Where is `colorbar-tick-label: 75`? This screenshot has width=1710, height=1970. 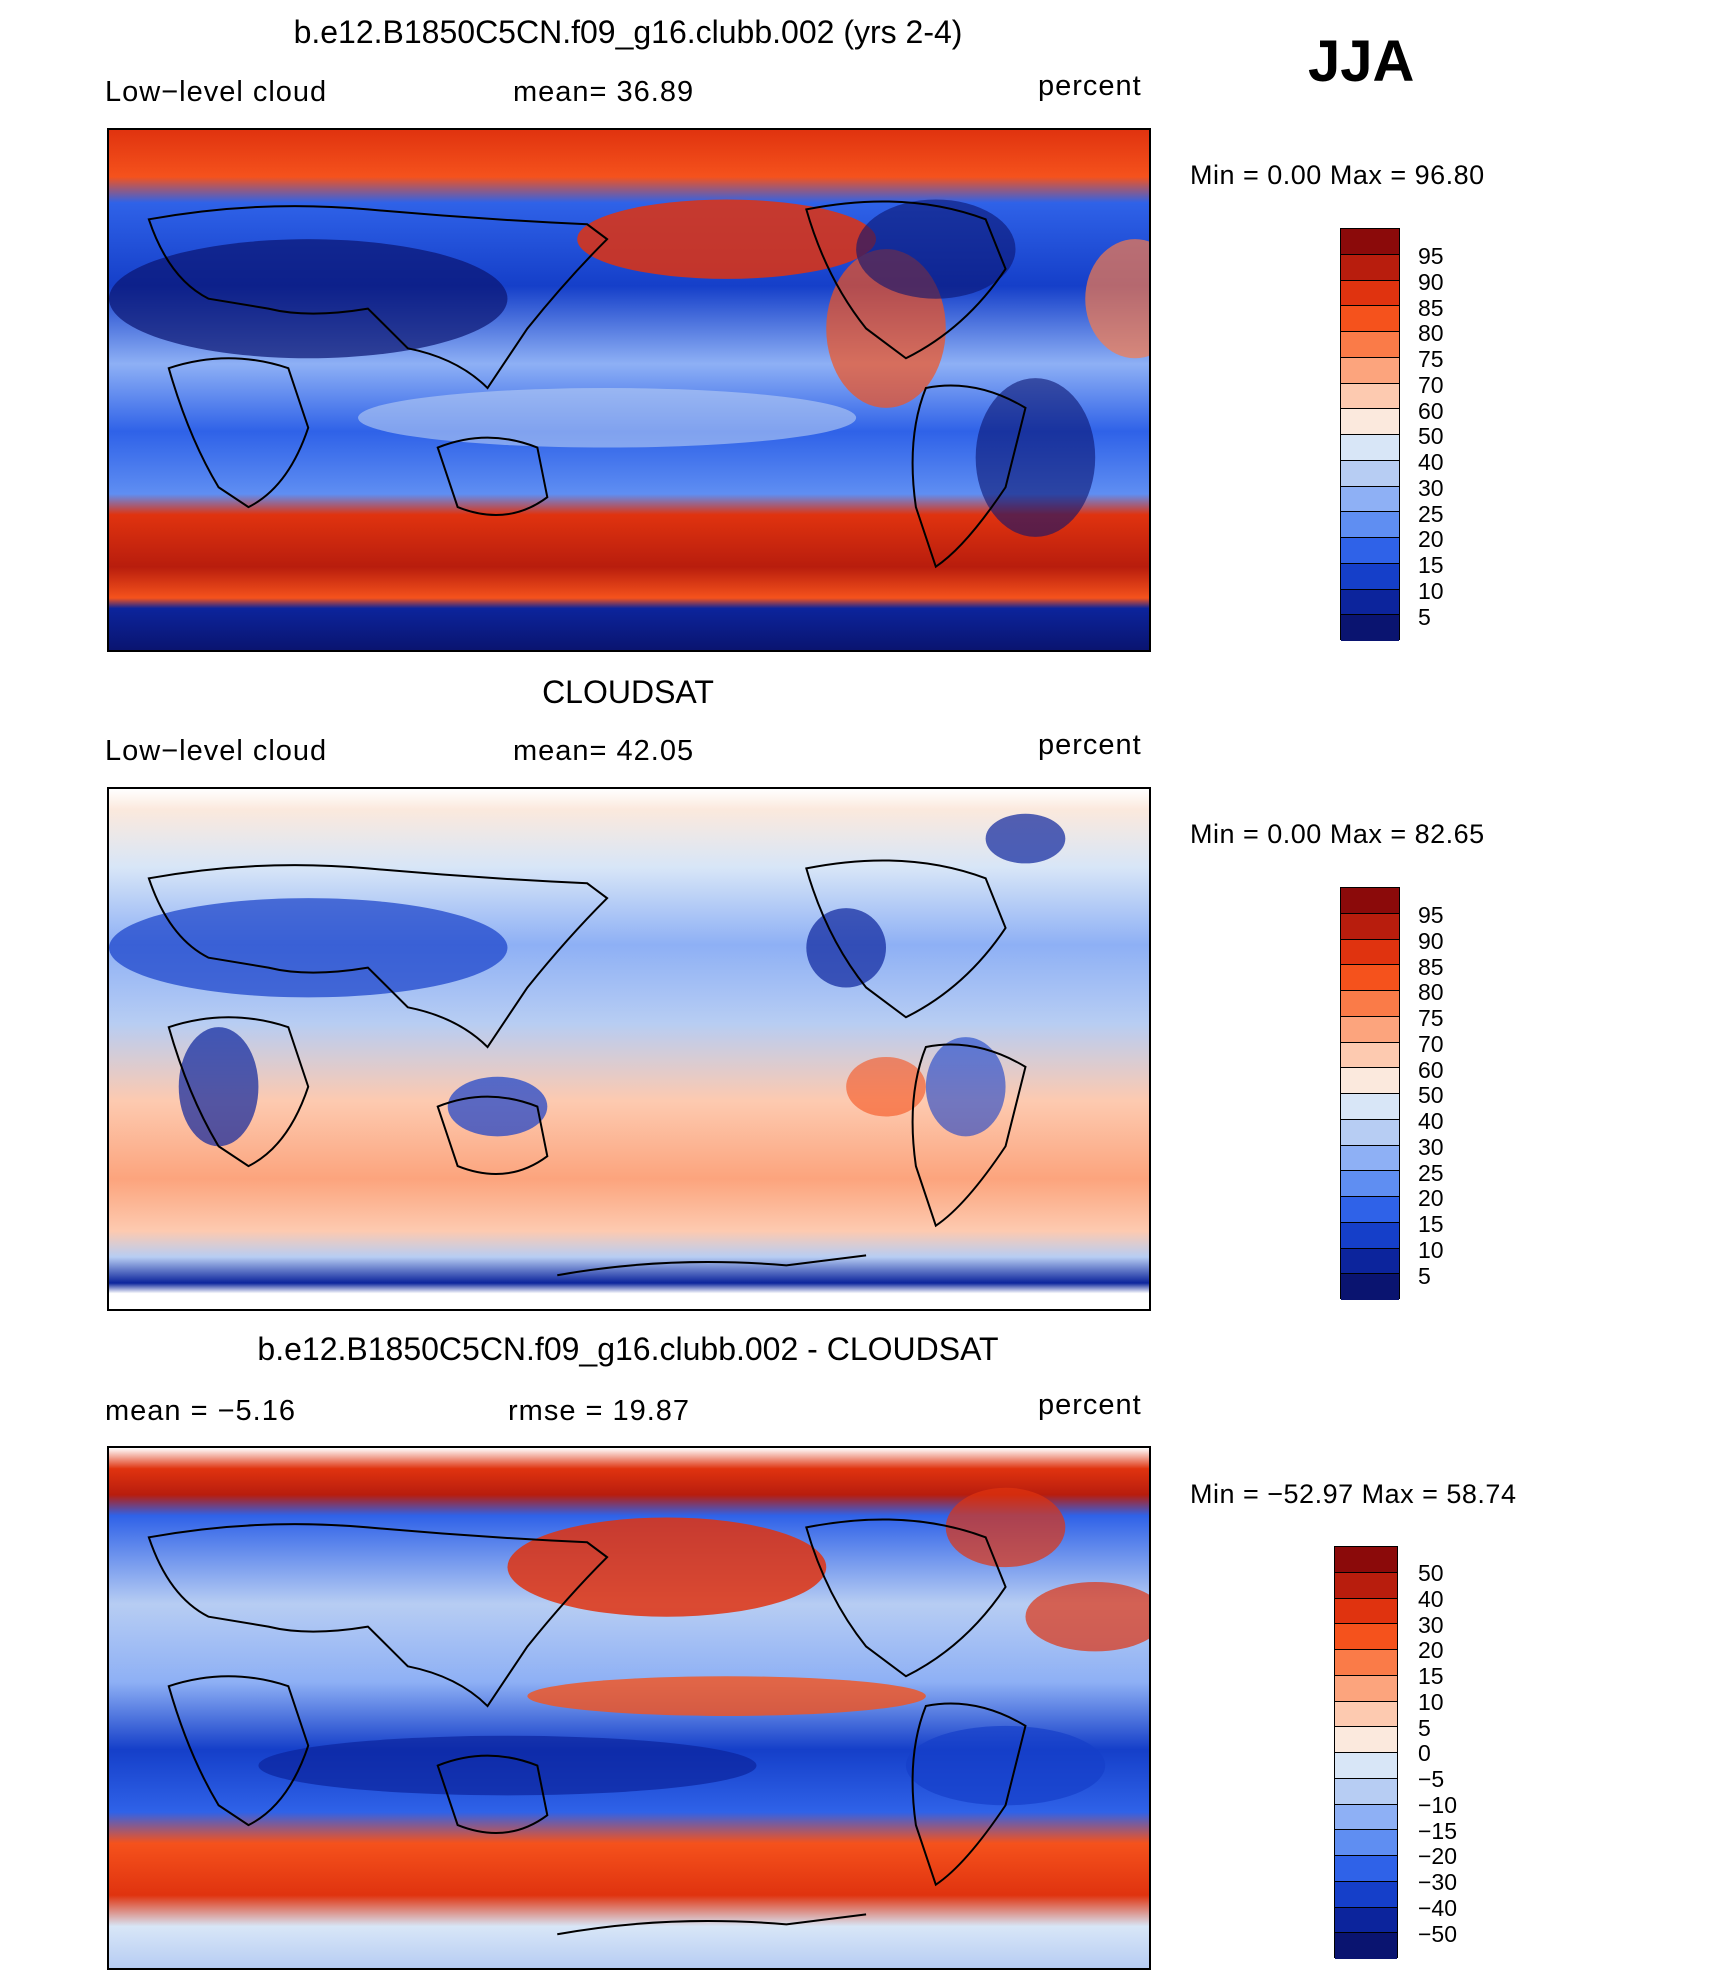 colorbar-tick-label: 75 is located at coordinates (1431, 359).